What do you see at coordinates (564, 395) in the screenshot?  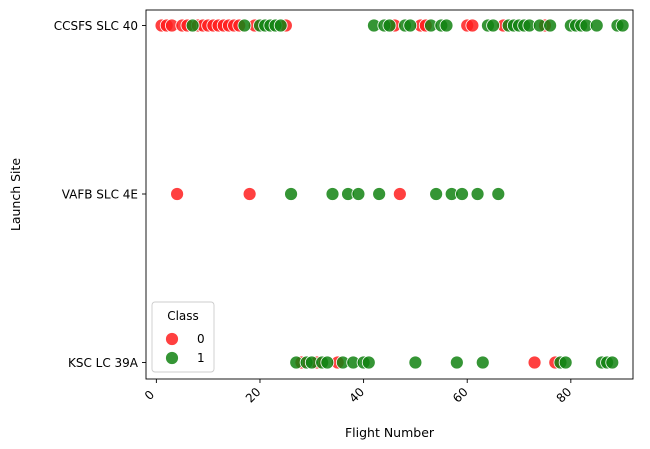 I see `x-tick-label-80: 80` at bounding box center [564, 395].